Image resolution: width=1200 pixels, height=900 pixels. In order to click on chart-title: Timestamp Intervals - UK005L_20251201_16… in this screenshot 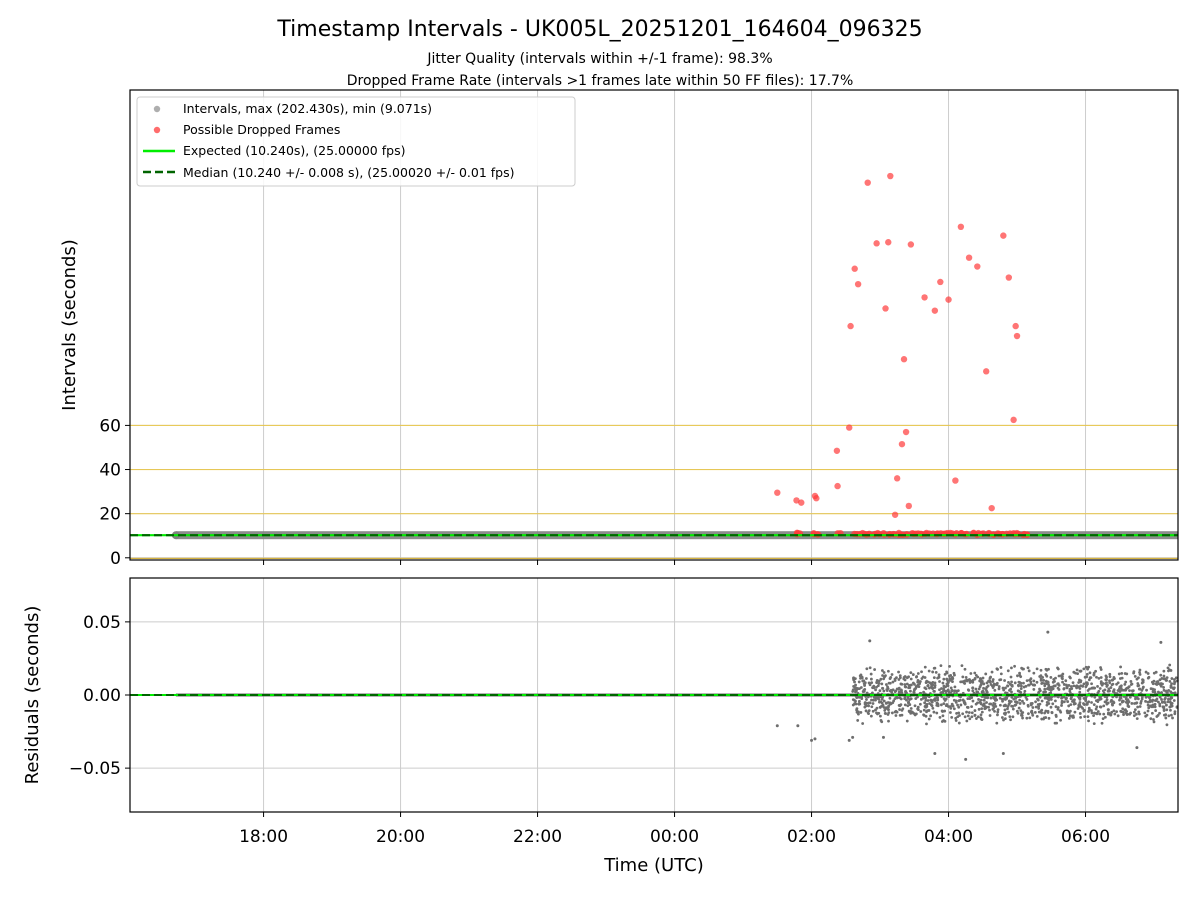, I will do `click(599, 29)`.